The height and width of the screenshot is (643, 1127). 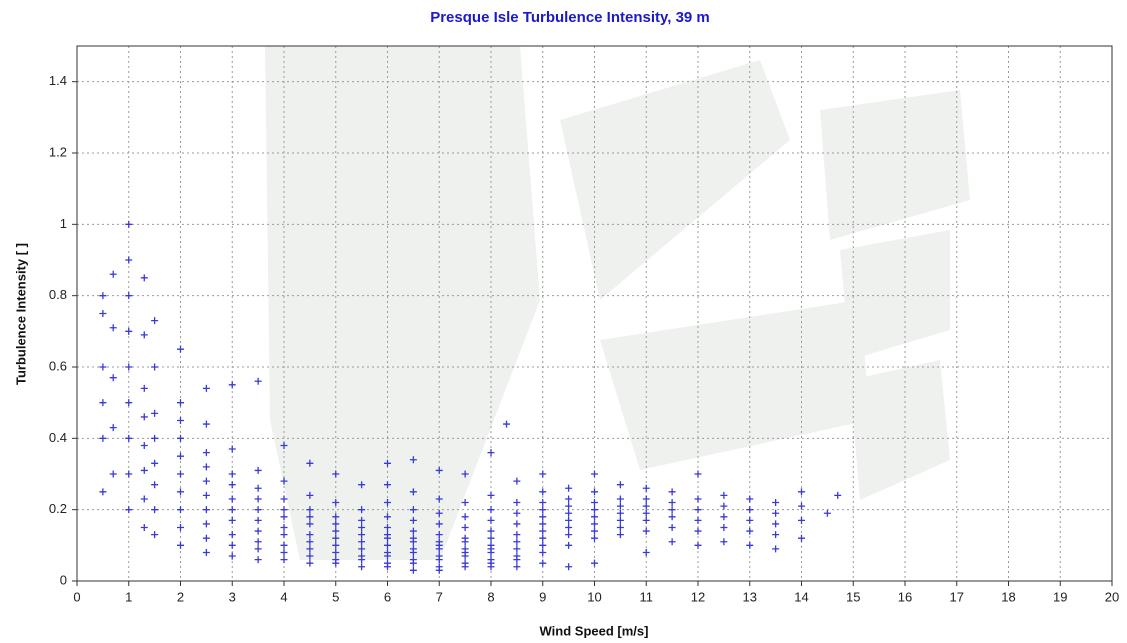 What do you see at coordinates (801, 596) in the screenshot?
I see `x-tick-label: 14` at bounding box center [801, 596].